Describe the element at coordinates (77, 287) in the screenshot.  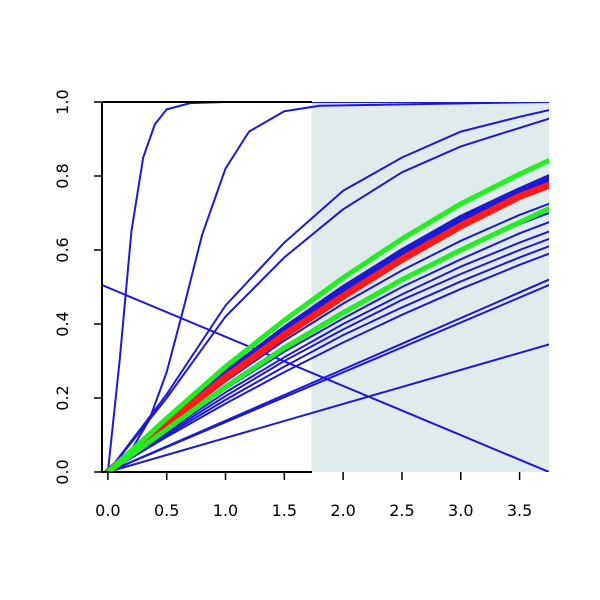
I see `y-axis-ticks: 0.0 0.2 0.4 0.6 0.8 1.0` at that location.